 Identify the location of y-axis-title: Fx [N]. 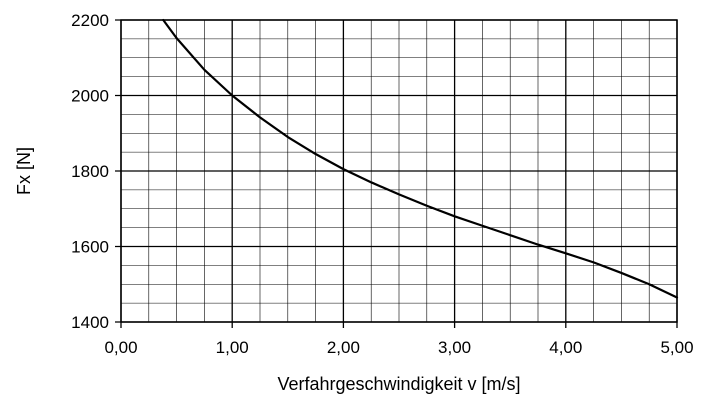
(24, 171).